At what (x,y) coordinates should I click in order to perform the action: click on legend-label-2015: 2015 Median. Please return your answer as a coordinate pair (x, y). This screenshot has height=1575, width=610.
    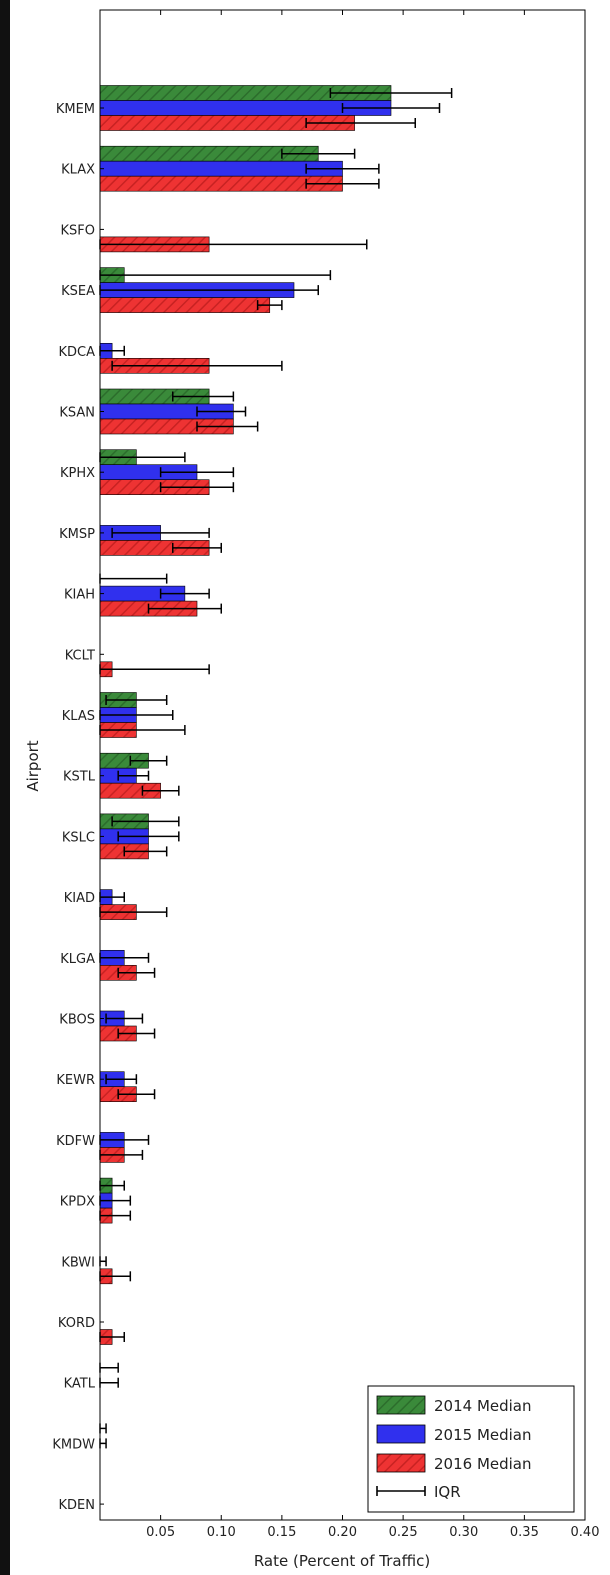
    Looking at the image, I should click on (483, 1435).